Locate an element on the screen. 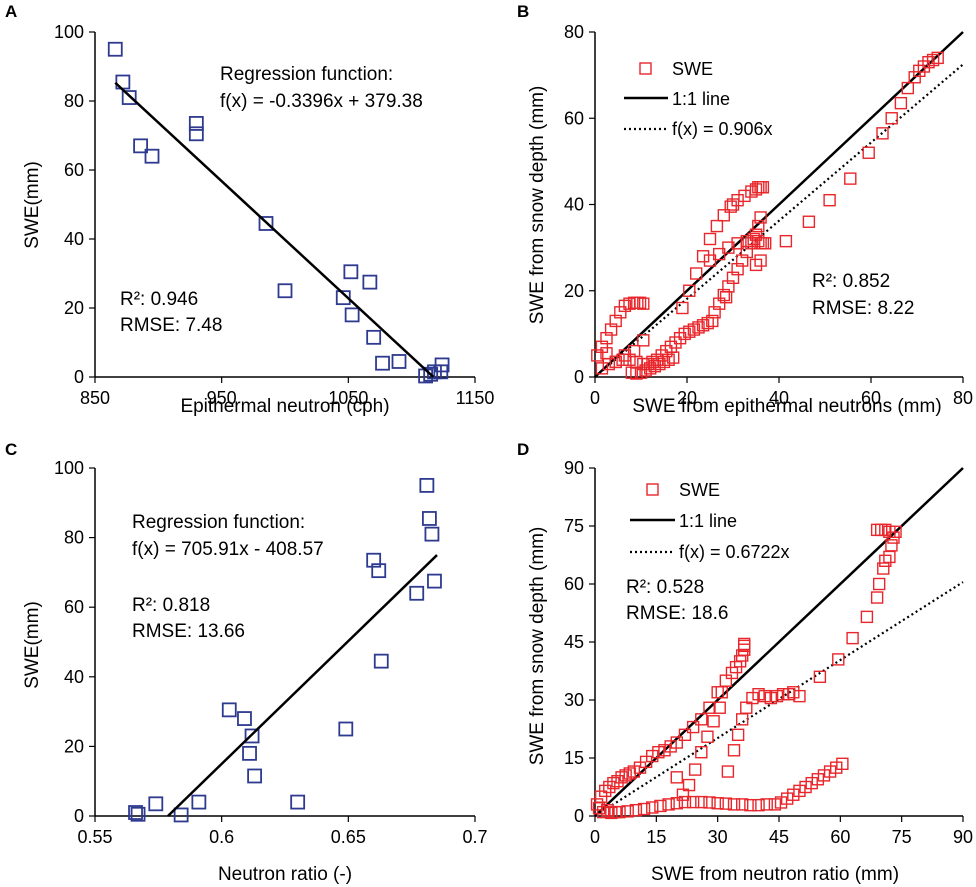 This screenshot has width=976, height=887. panel-b-rmse-label: RMSE: 8.22 is located at coordinates (863, 308).